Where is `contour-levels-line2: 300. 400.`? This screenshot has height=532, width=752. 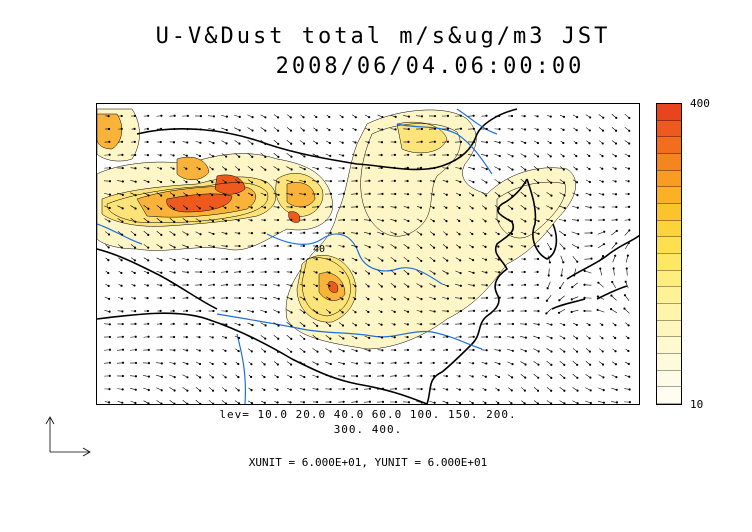
contour-levels-line2: 300. 400. is located at coordinates (368, 429).